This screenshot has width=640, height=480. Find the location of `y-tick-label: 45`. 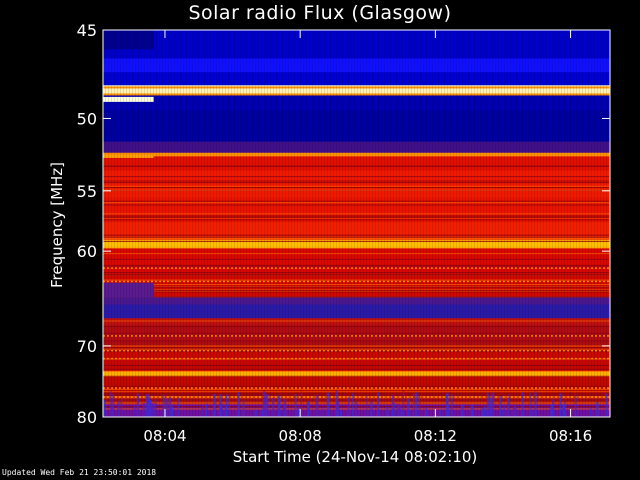

y-tick-label: 45 is located at coordinates (87, 30).